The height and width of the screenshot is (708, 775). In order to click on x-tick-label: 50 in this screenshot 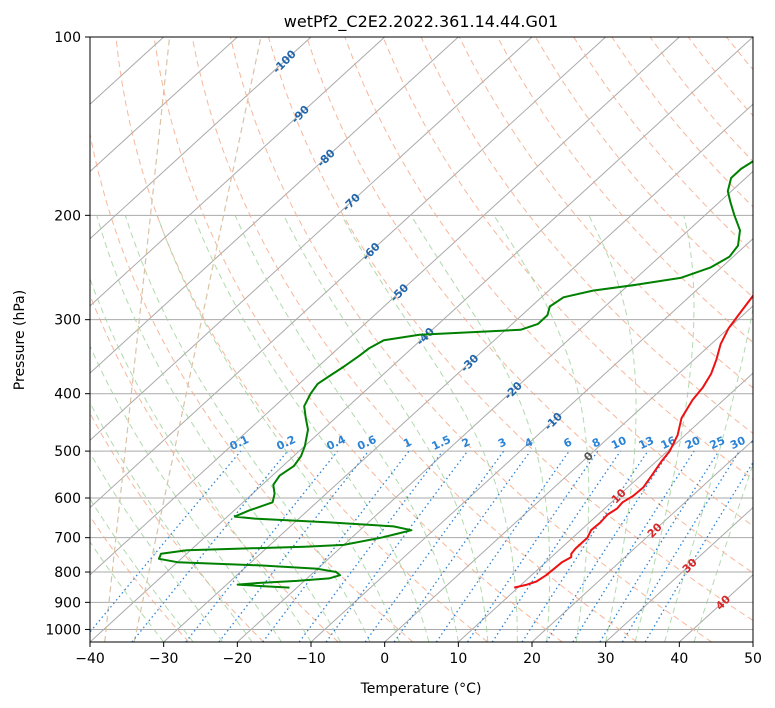, I will do `click(753, 659)`.